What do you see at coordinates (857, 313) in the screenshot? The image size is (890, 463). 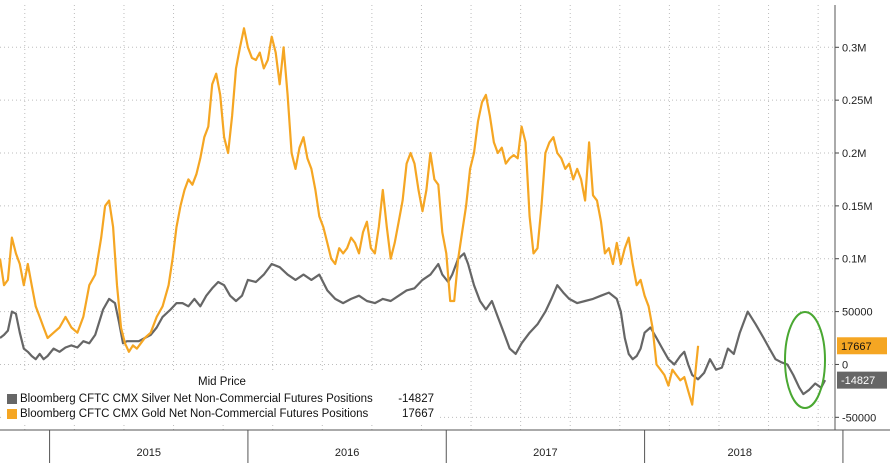 I see `y-tick-label: 50000` at bounding box center [857, 313].